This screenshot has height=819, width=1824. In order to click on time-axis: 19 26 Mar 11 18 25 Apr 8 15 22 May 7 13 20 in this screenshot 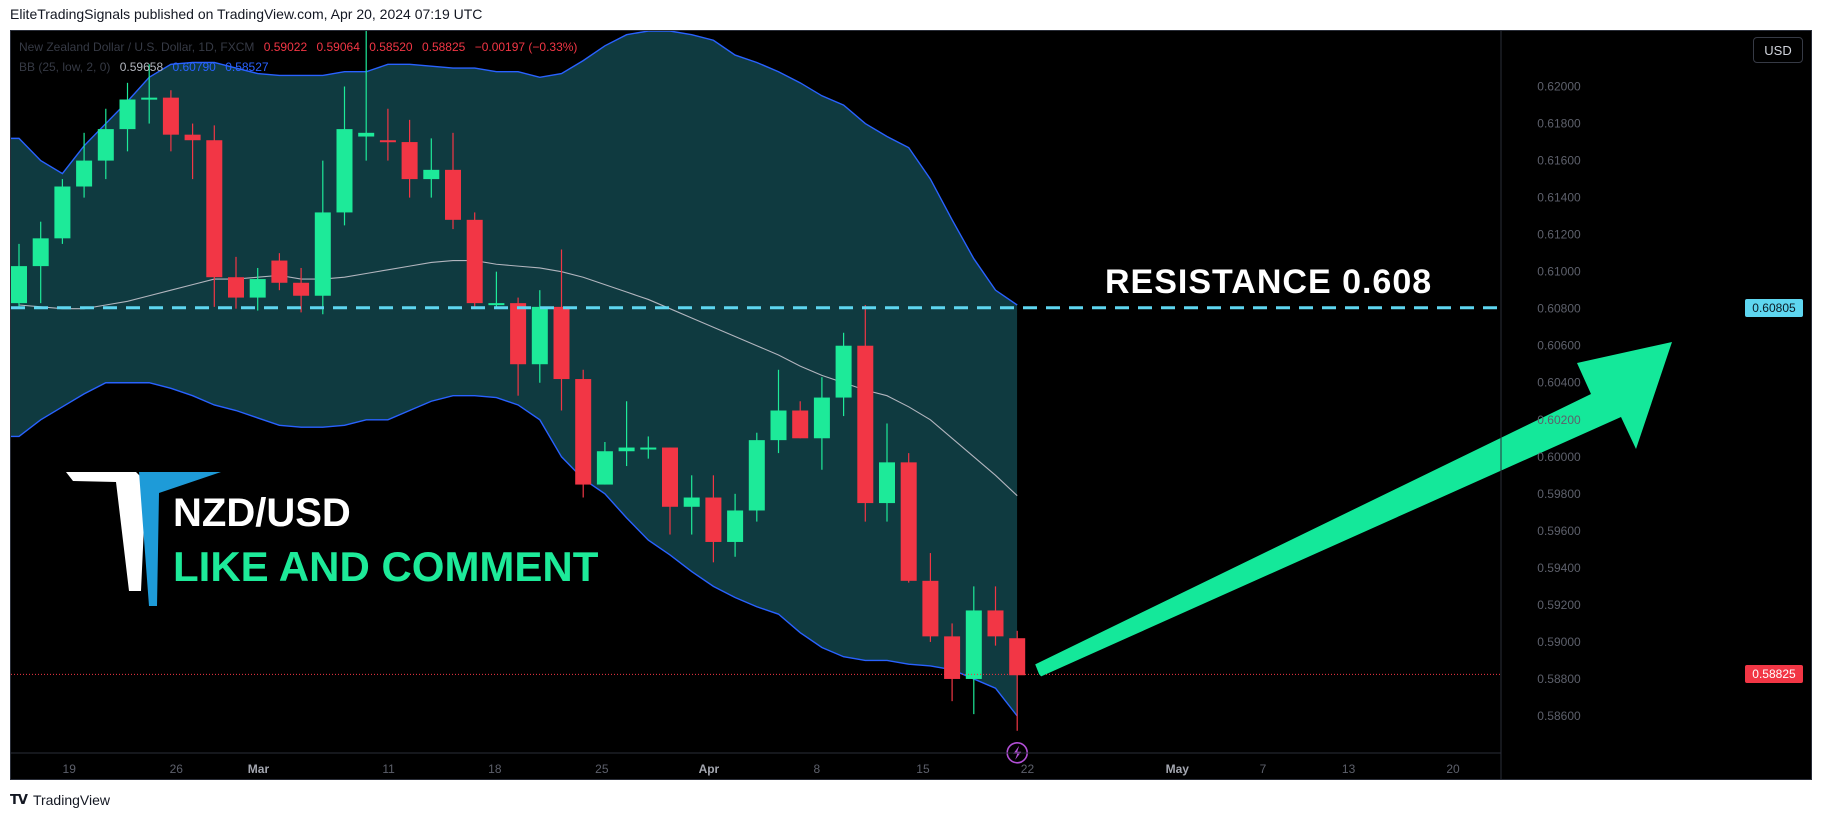, I will do `click(761, 769)`.